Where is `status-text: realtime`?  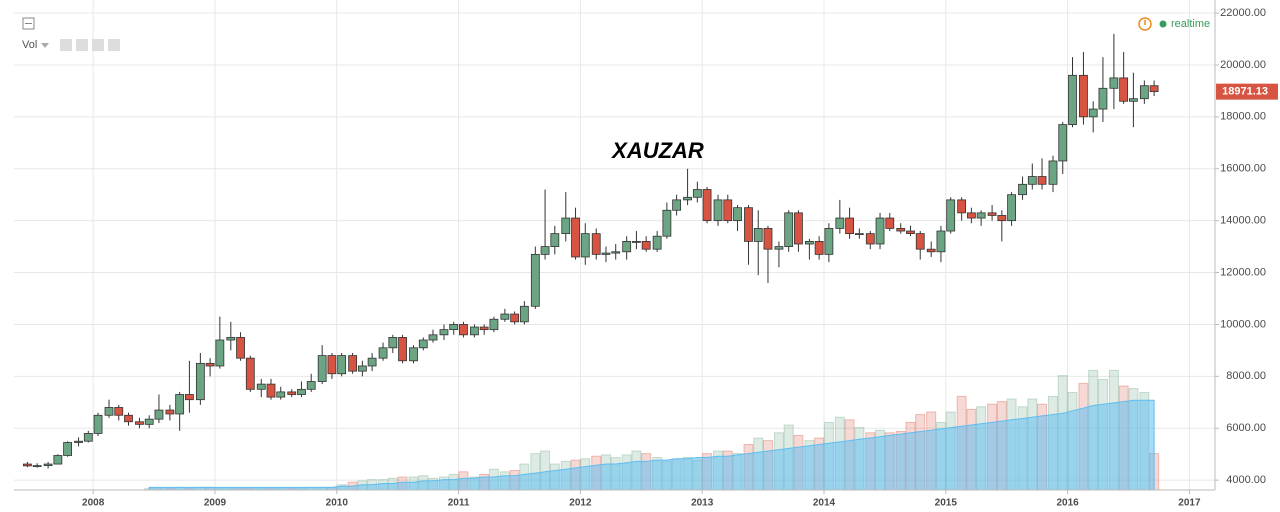
status-text: realtime is located at coordinates (1190, 24).